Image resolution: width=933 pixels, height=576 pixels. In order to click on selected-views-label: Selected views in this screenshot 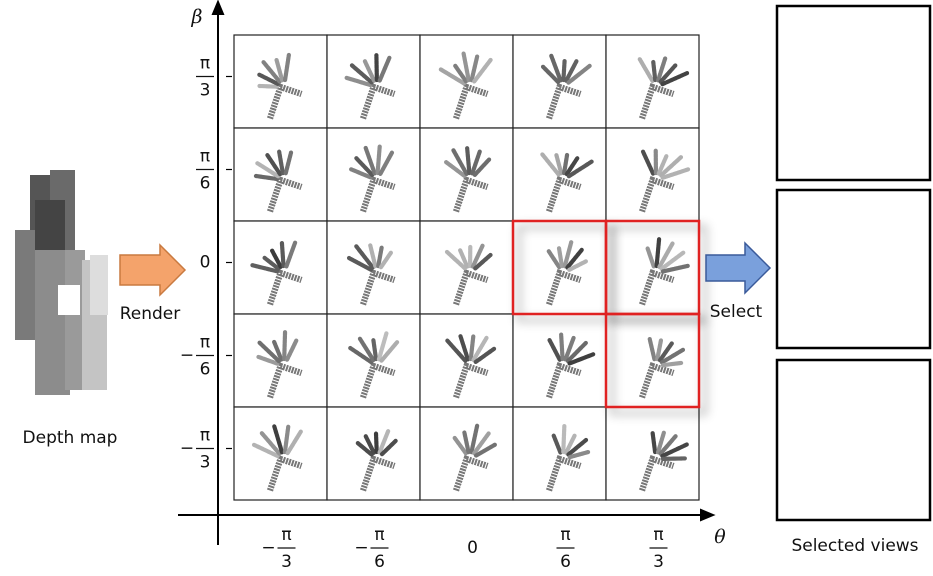, I will do `click(854, 546)`.